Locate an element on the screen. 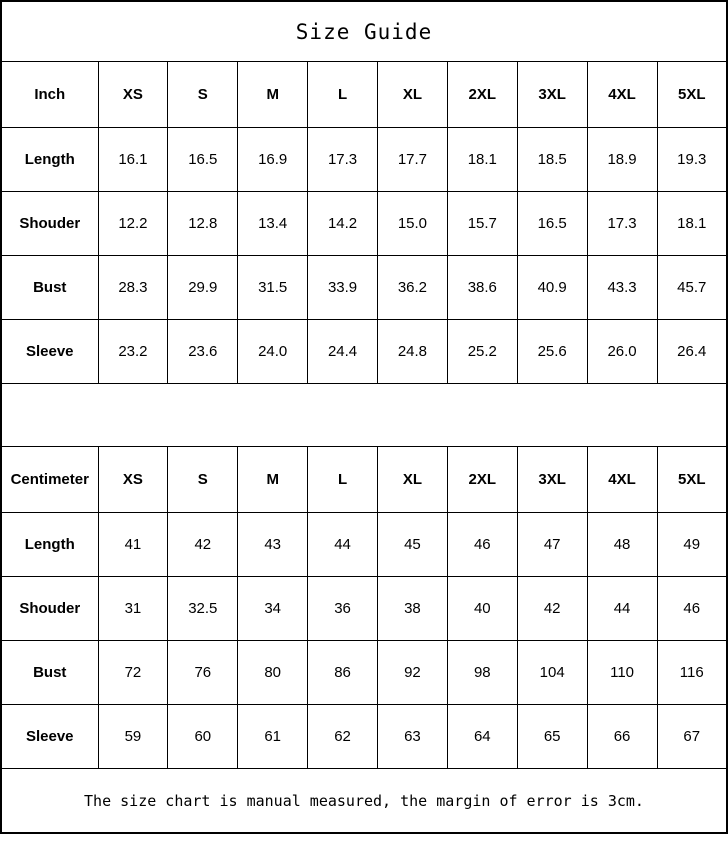  measurement-value: 104 is located at coordinates (552, 672).